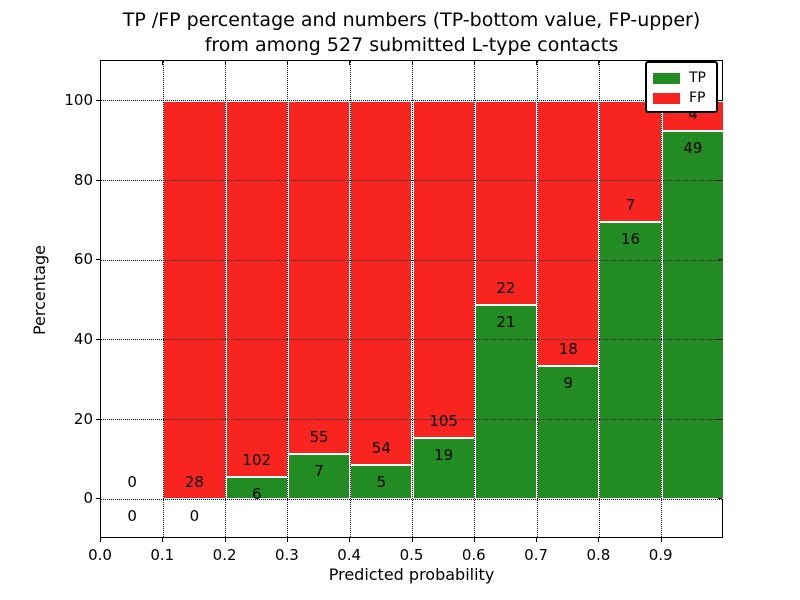 The height and width of the screenshot is (600, 800). What do you see at coordinates (697, 98) in the screenshot?
I see `legend-label-fp: FP` at bounding box center [697, 98].